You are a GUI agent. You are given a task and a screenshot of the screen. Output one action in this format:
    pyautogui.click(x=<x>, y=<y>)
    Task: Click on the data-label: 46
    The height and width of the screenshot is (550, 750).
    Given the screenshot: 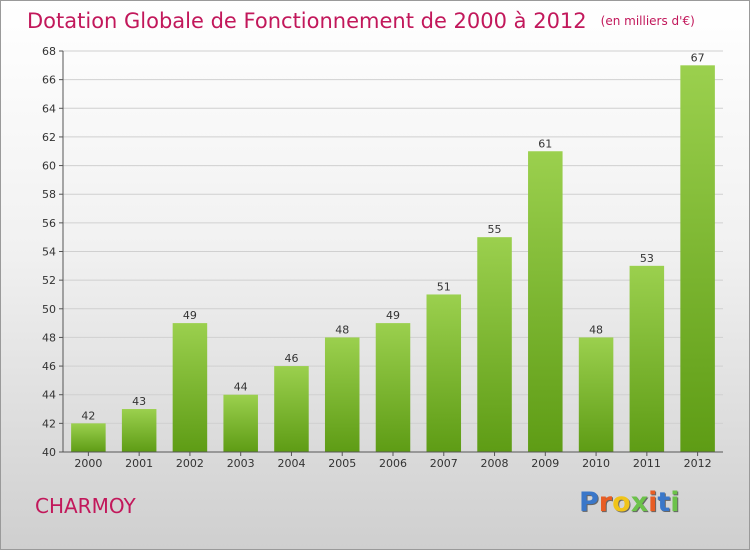 What is the action you would take?
    pyautogui.click(x=291, y=358)
    